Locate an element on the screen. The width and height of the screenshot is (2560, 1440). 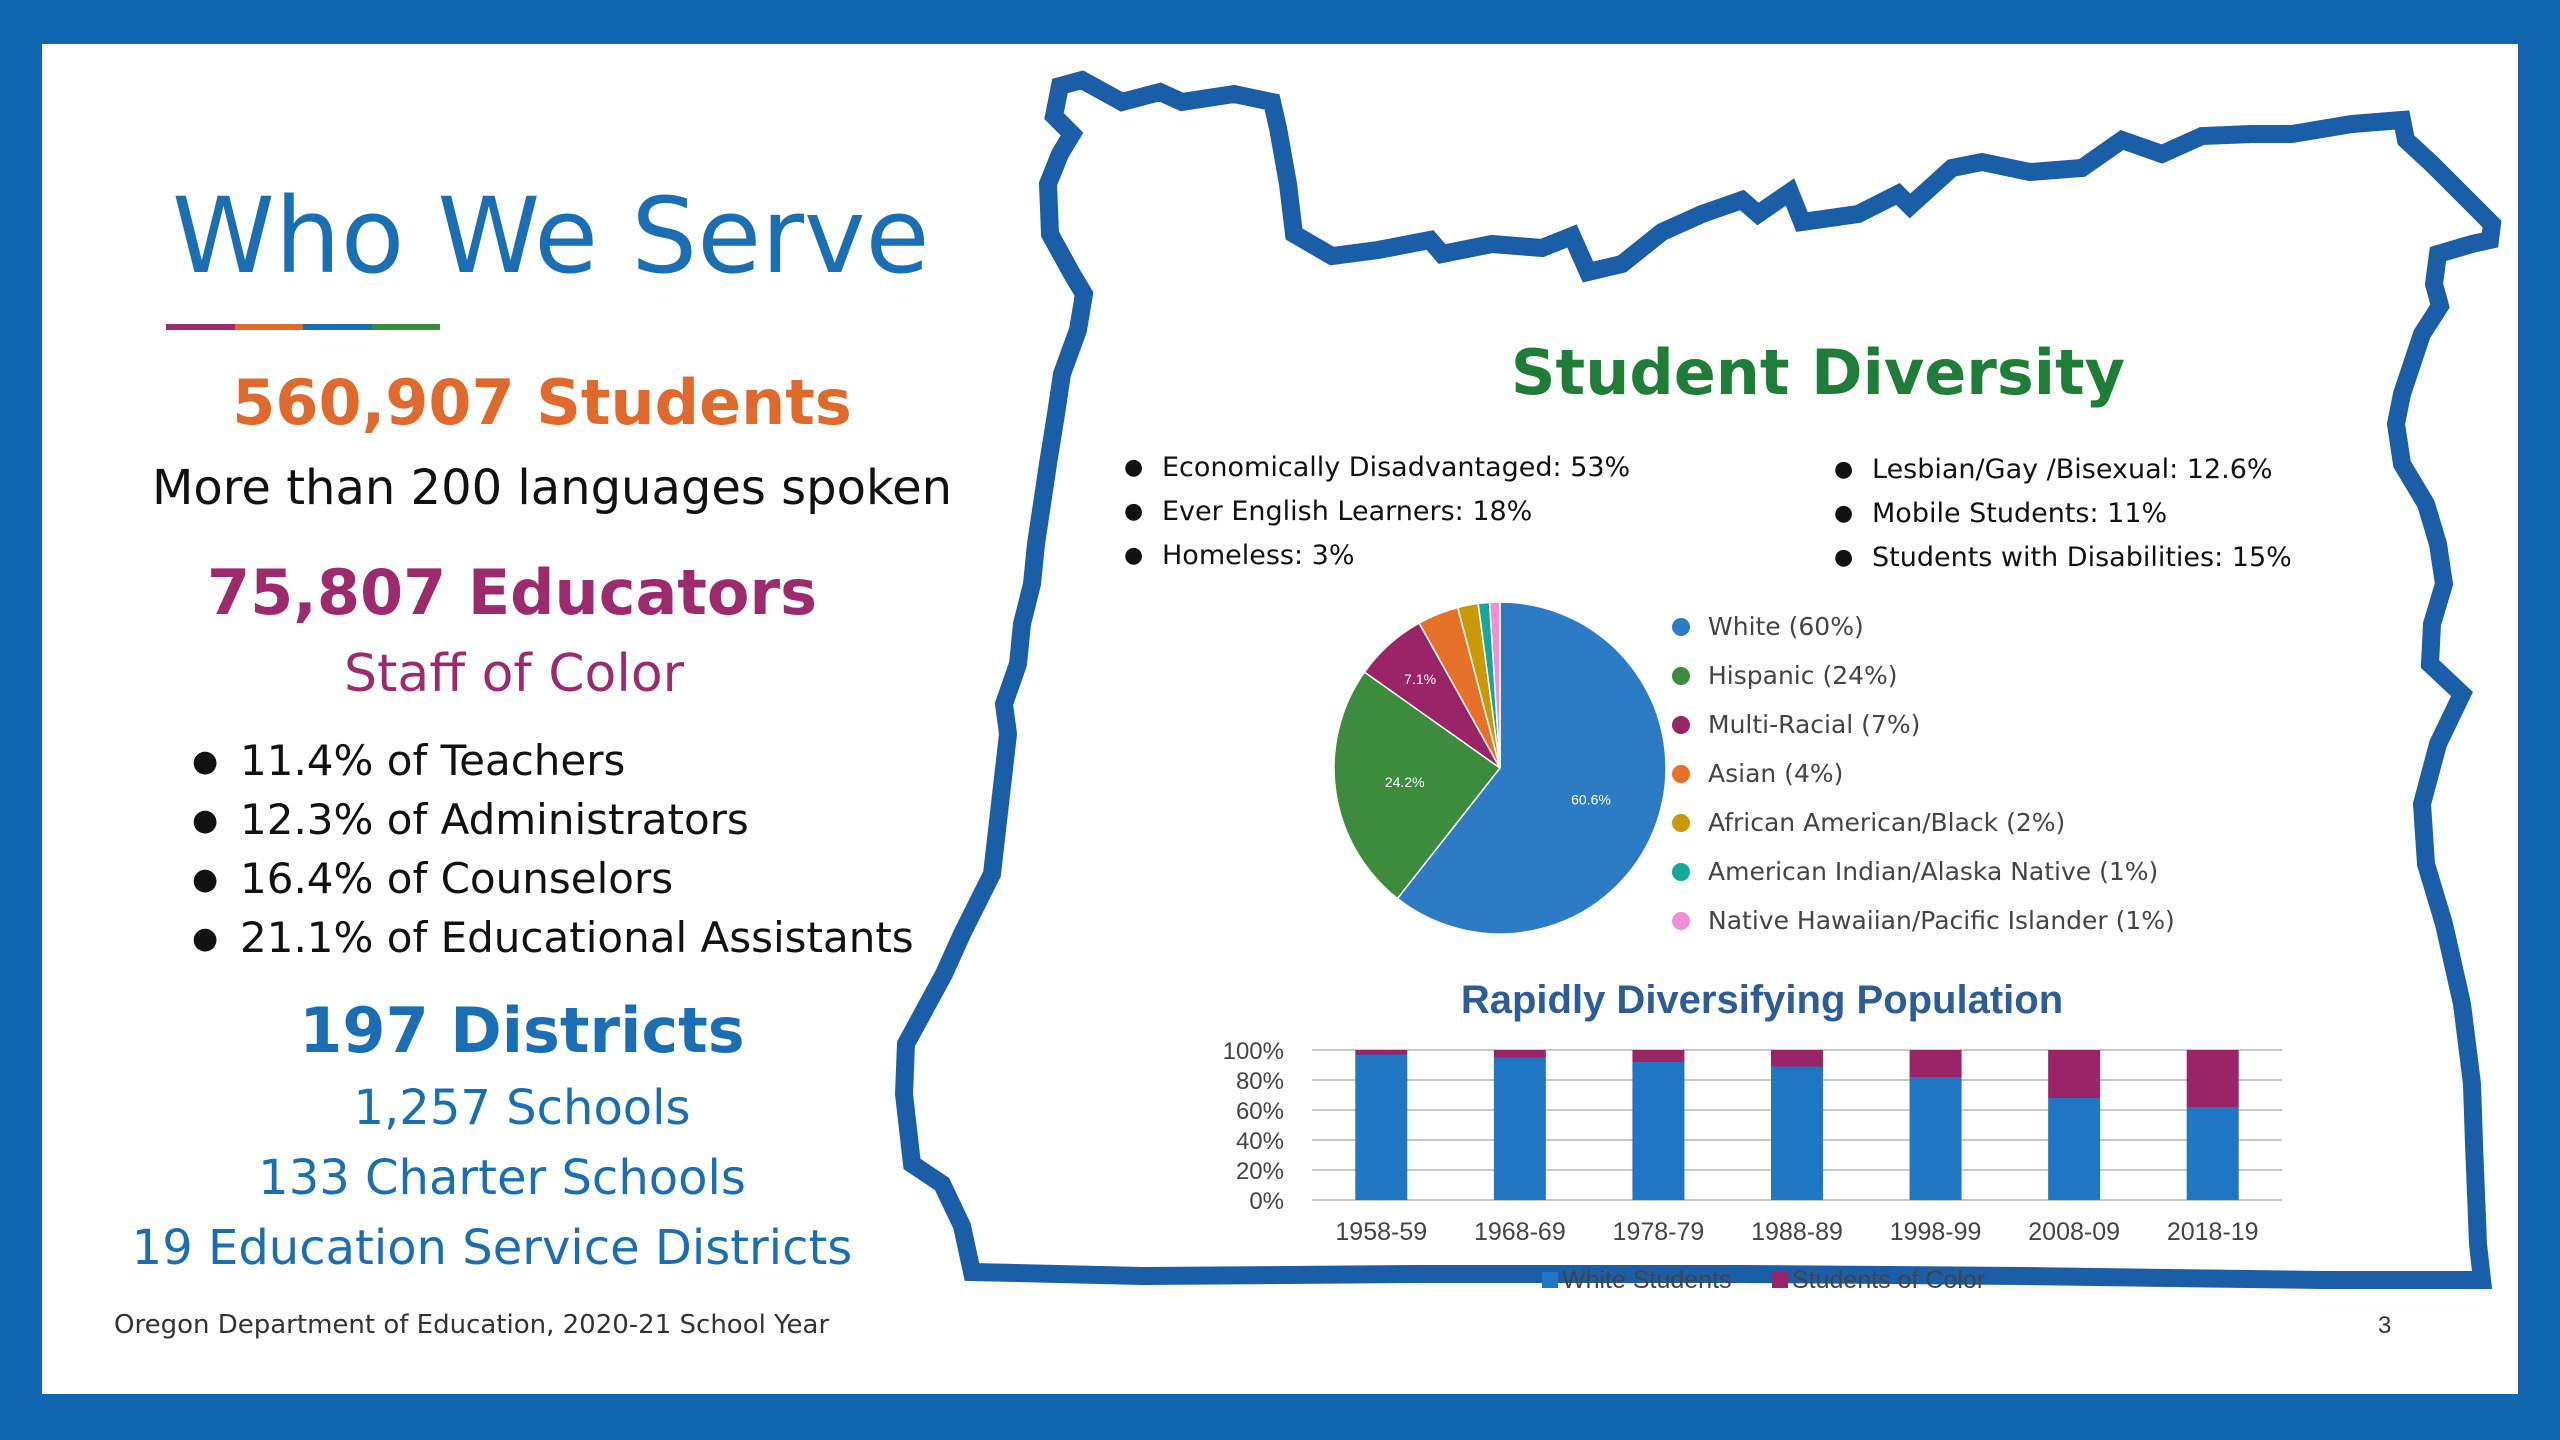
y-tick-label: 80% is located at coordinates (1260, 1081).